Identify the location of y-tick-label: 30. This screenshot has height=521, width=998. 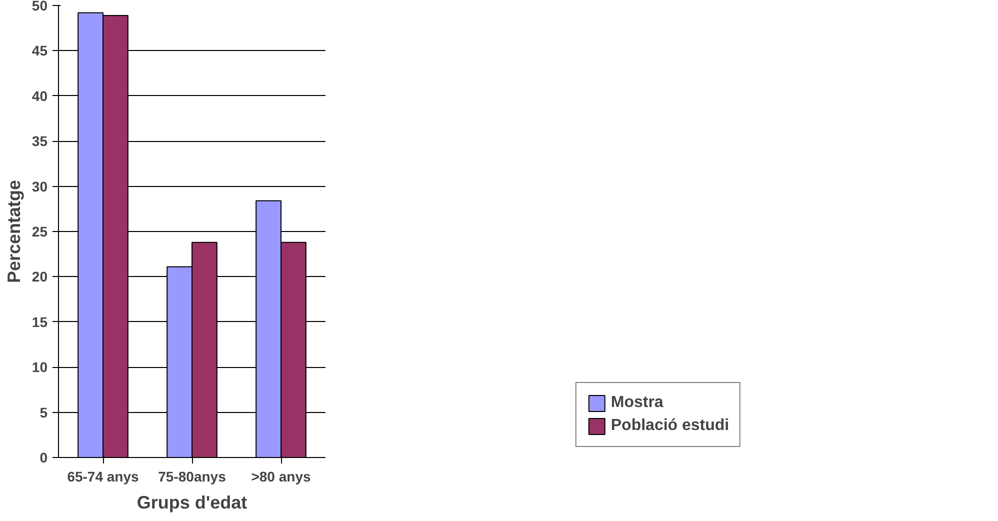
(40, 186).